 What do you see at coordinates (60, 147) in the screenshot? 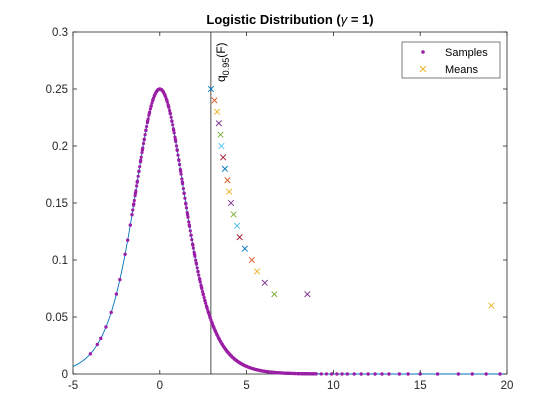
I see `y-tick-label: 0.2` at bounding box center [60, 147].